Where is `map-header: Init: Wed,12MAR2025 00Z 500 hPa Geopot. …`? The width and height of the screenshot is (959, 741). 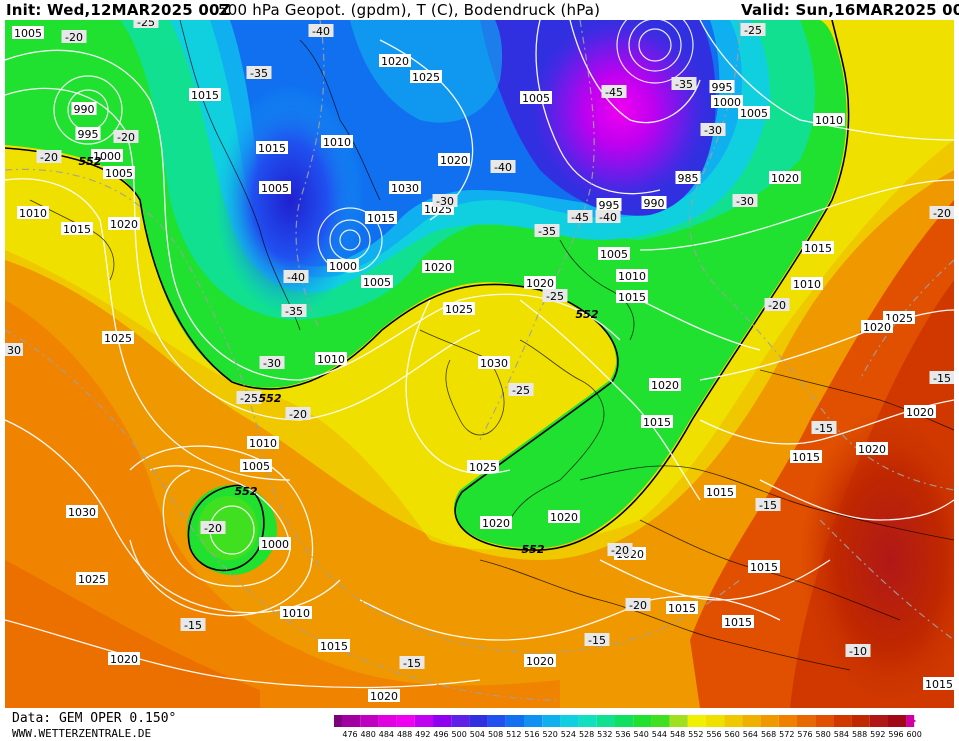 map-header: Init: Wed,12MAR2025 00Z 500 hPa Geopot. … is located at coordinates (479, 10).